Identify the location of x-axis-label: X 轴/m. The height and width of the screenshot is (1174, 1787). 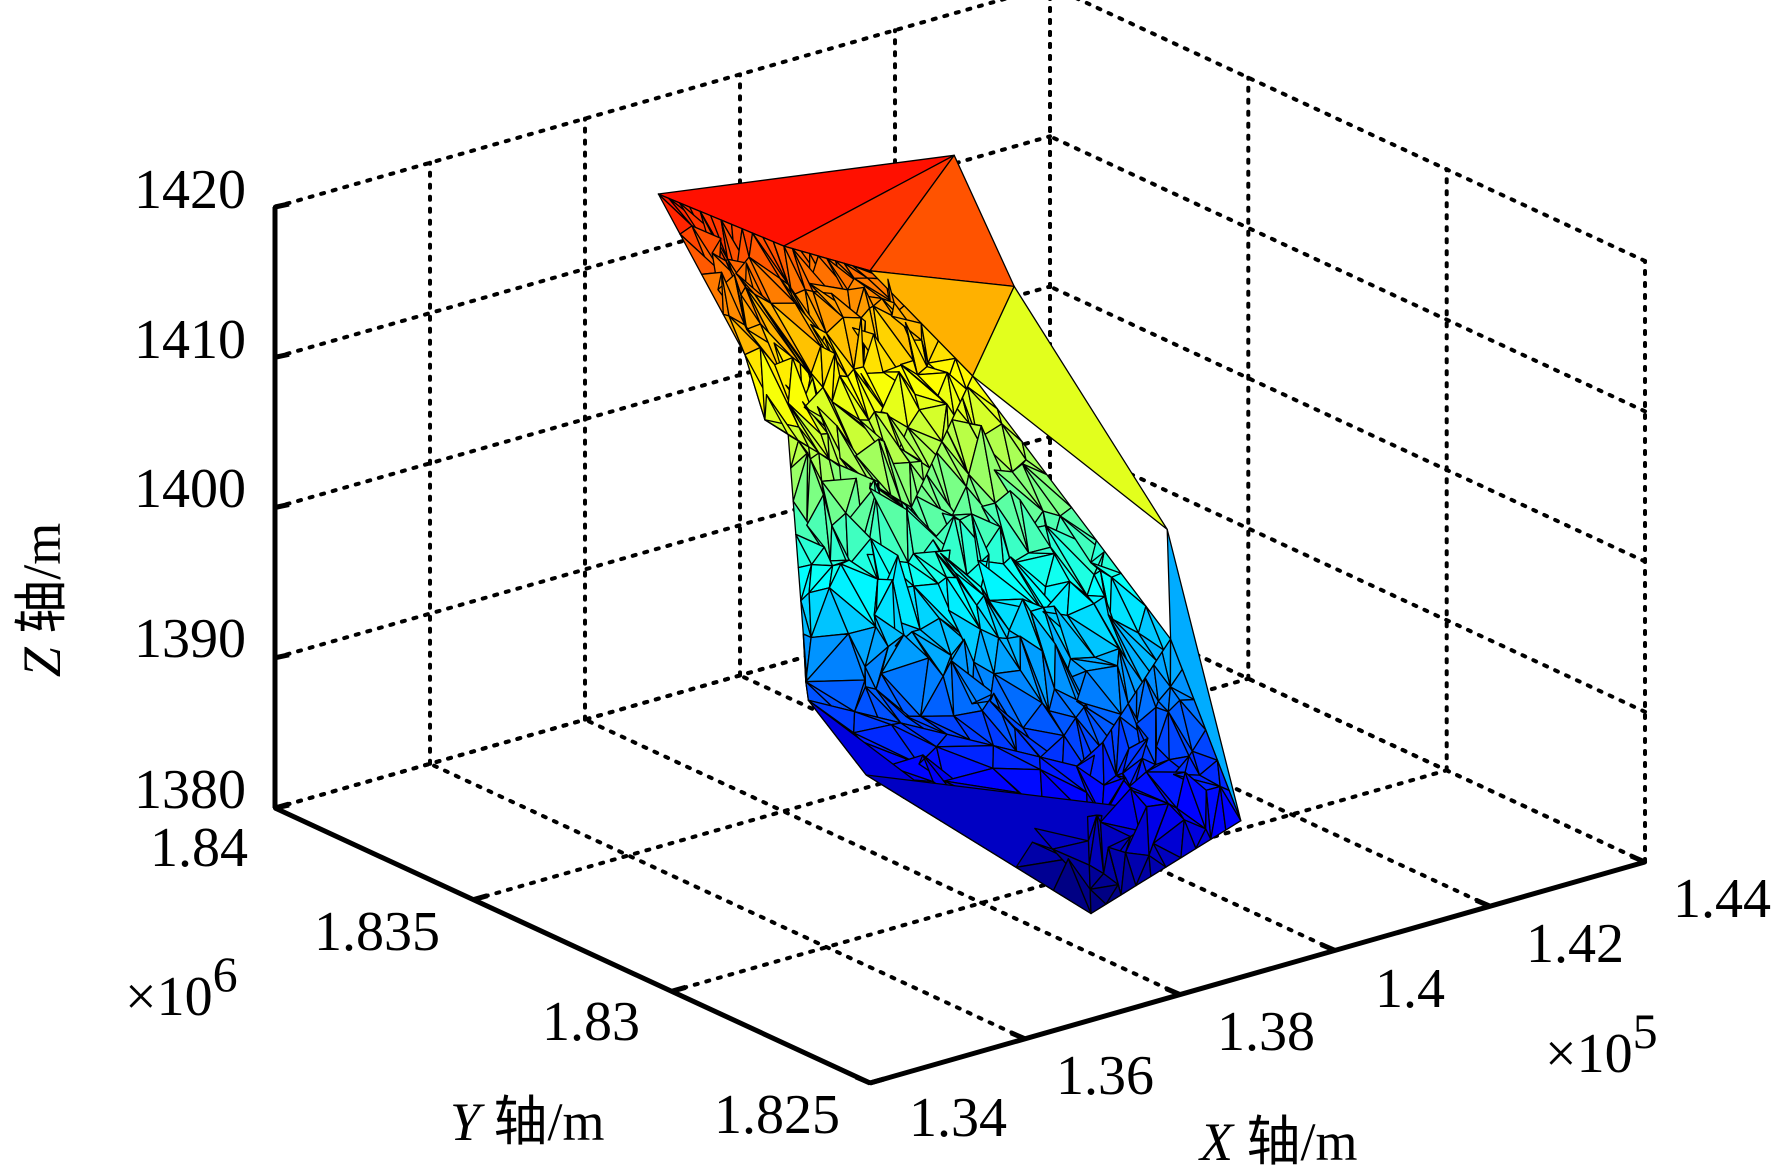
(1278, 1142).